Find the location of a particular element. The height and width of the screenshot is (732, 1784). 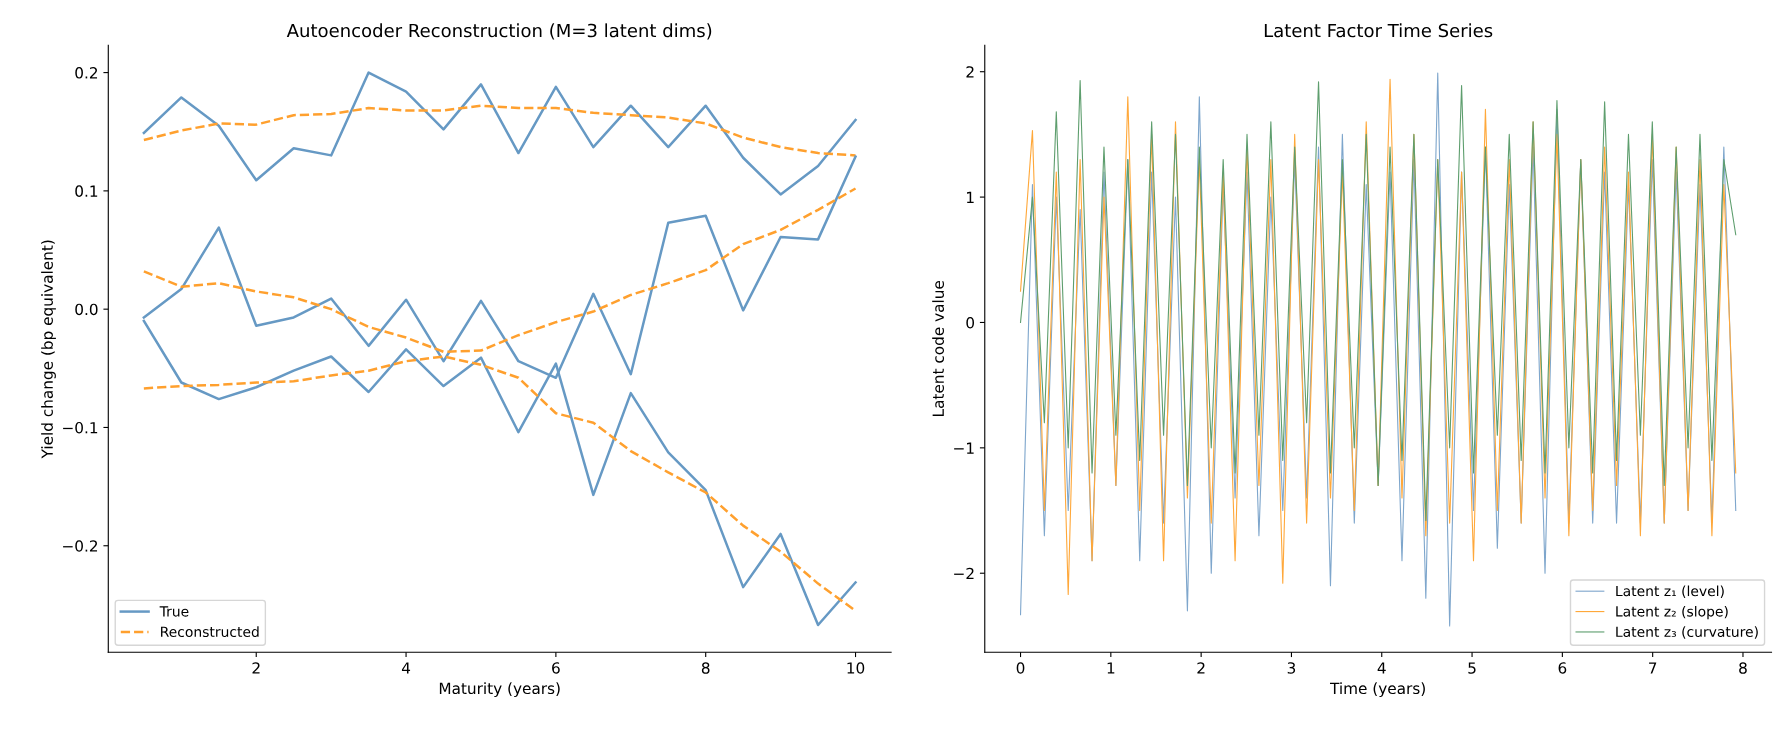

y-tick-label: 2 is located at coordinates (970, 72).